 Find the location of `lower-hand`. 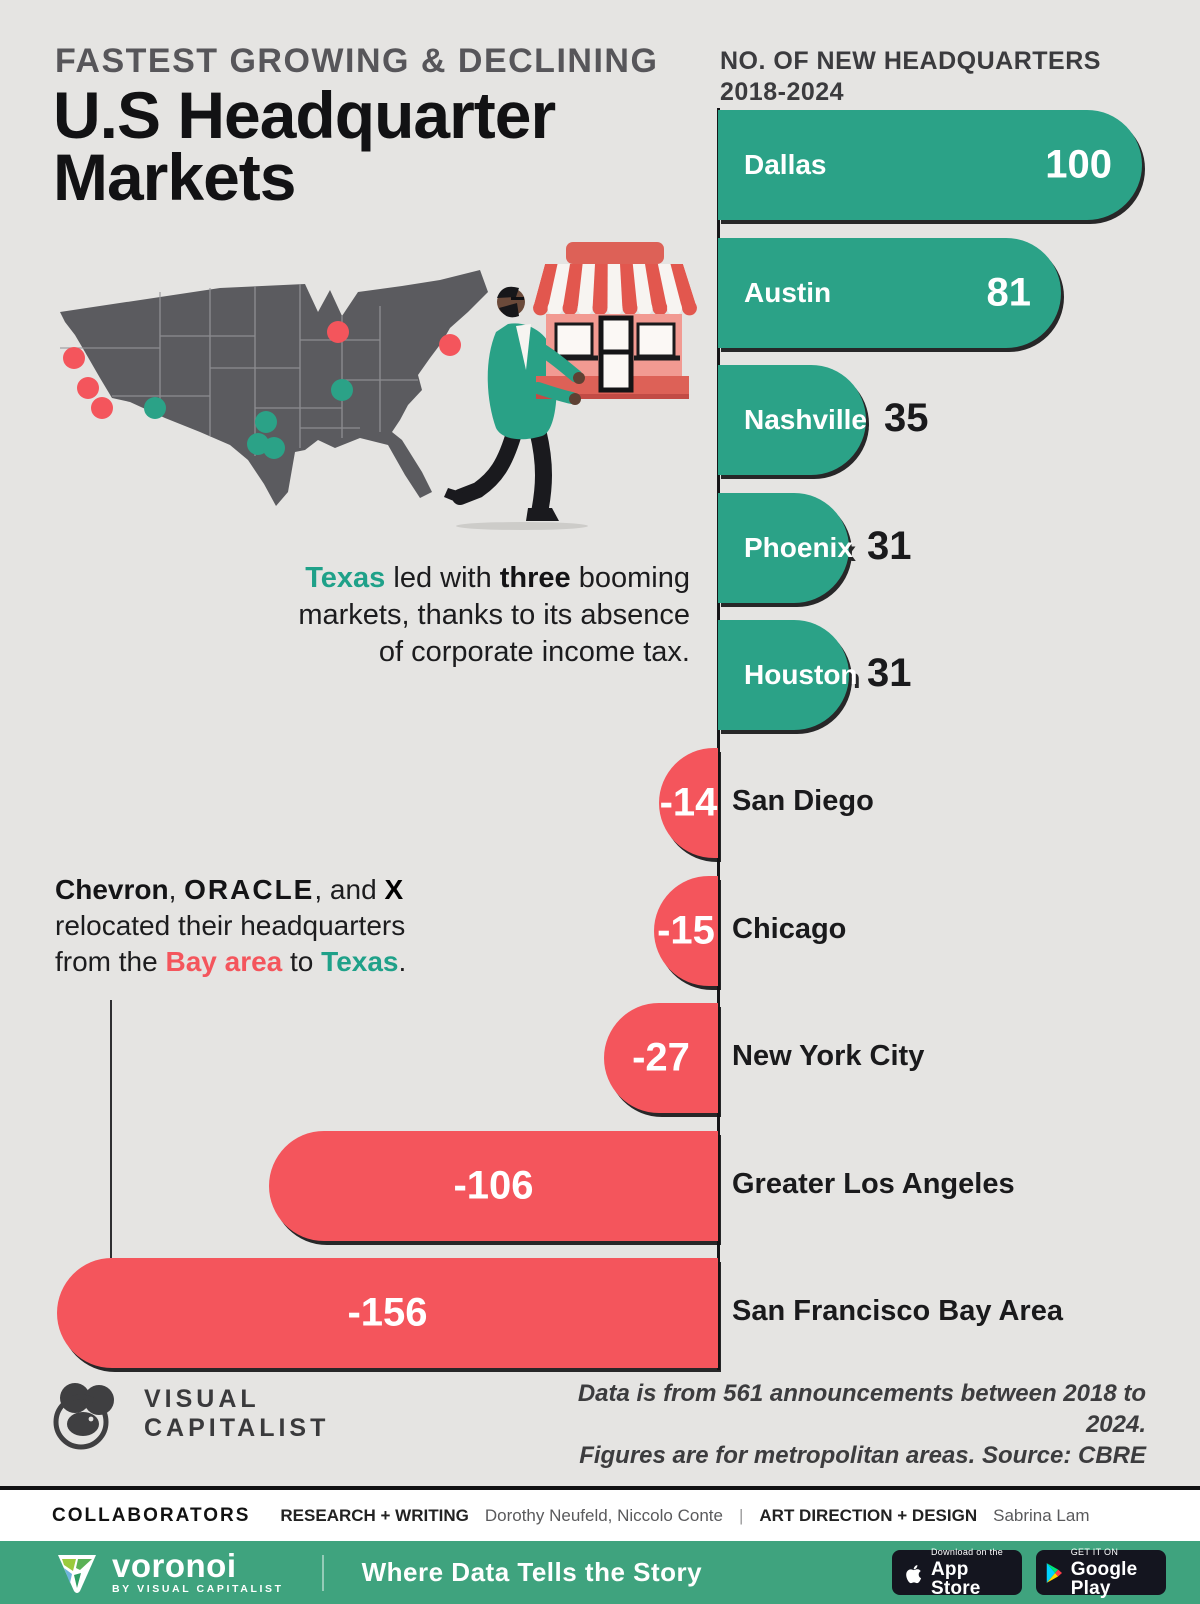

lower-hand is located at coordinates (575, 399).